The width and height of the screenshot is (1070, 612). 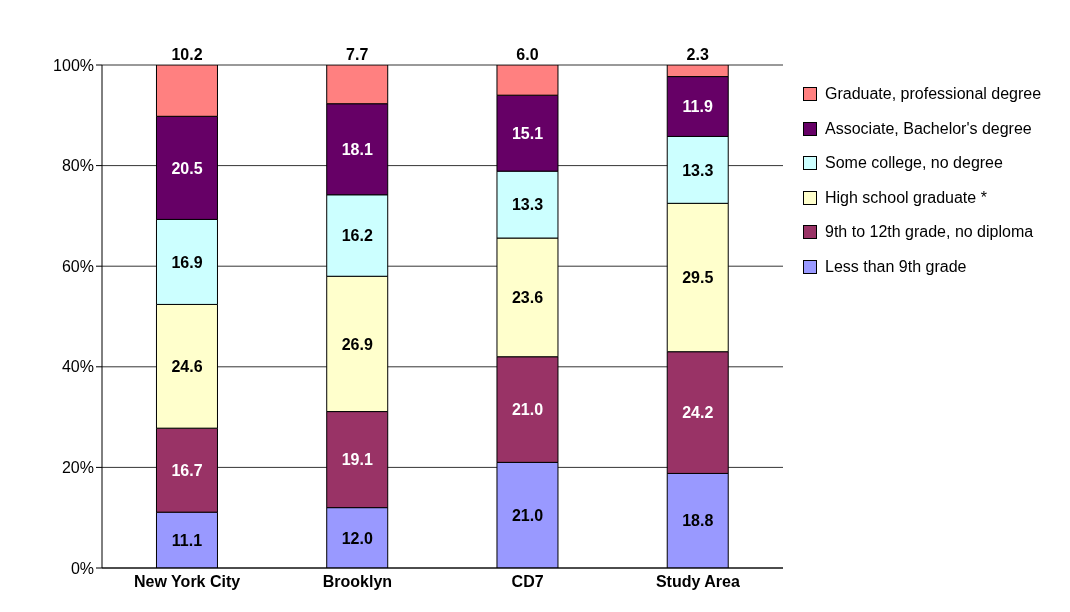 What do you see at coordinates (697, 582) in the screenshot?
I see `x-tick-label: Study Area` at bounding box center [697, 582].